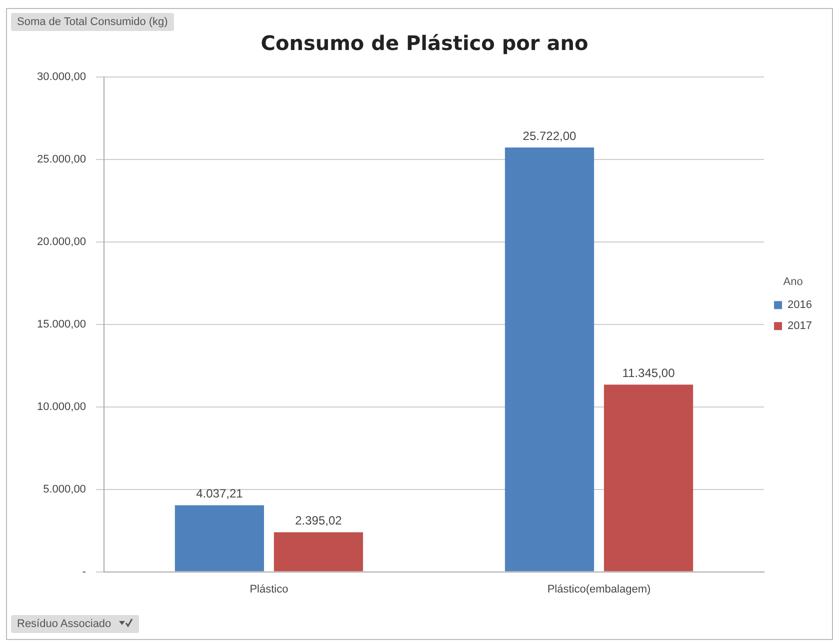  I want to click on legend-title: Ano, so click(793, 282).